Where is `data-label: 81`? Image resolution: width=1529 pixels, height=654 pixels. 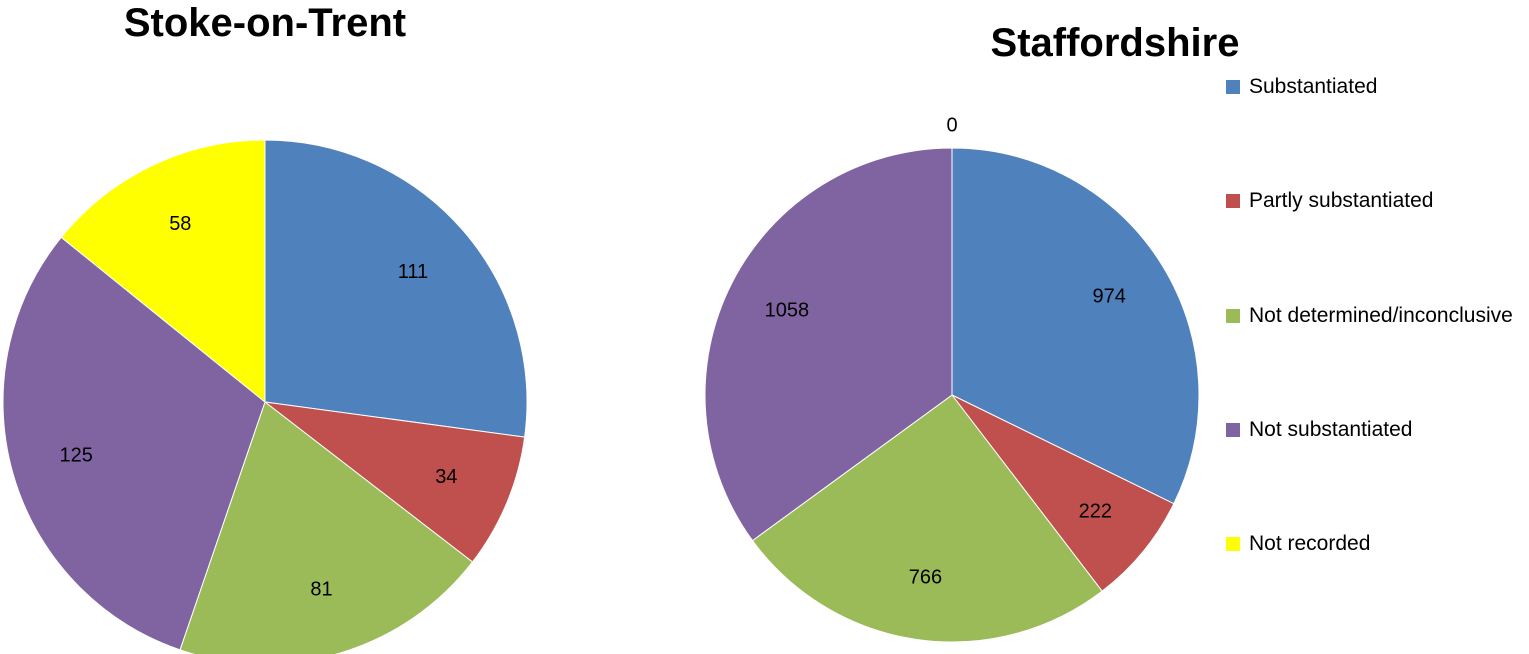 data-label: 81 is located at coordinates (321, 589).